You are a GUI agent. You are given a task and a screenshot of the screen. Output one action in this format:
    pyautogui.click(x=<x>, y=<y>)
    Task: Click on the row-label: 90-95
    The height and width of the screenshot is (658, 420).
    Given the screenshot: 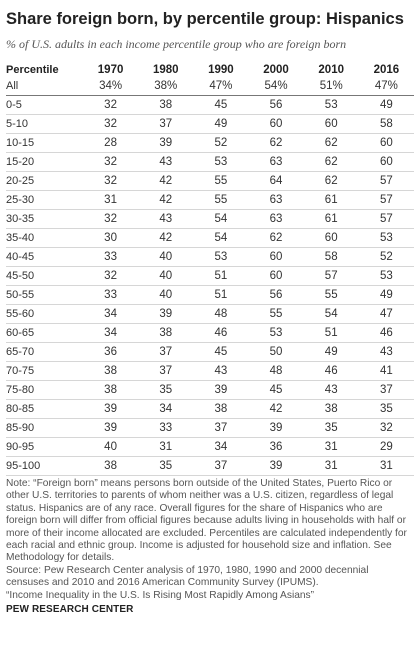 What is the action you would take?
    pyautogui.click(x=44, y=447)
    